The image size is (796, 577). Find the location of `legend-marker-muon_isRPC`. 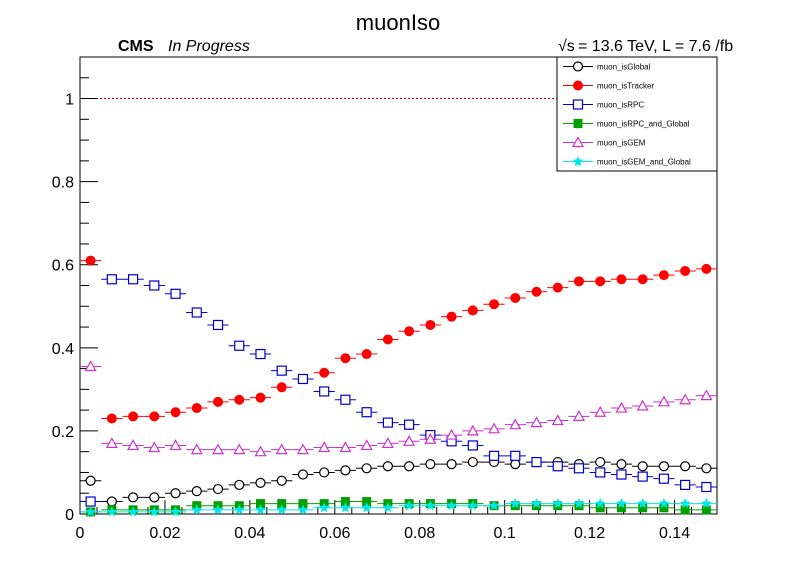

legend-marker-muon_isRPC is located at coordinates (578, 104).